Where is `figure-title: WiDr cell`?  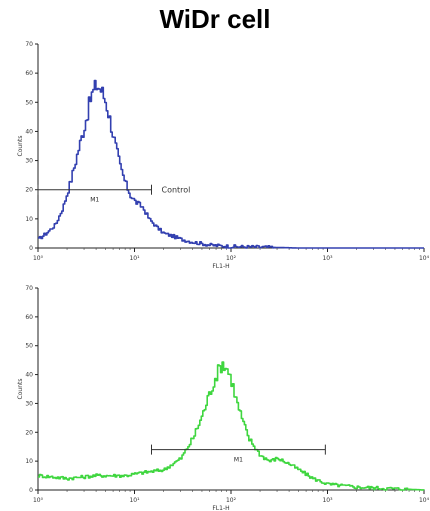 figure-title: WiDr cell is located at coordinates (215, 19).